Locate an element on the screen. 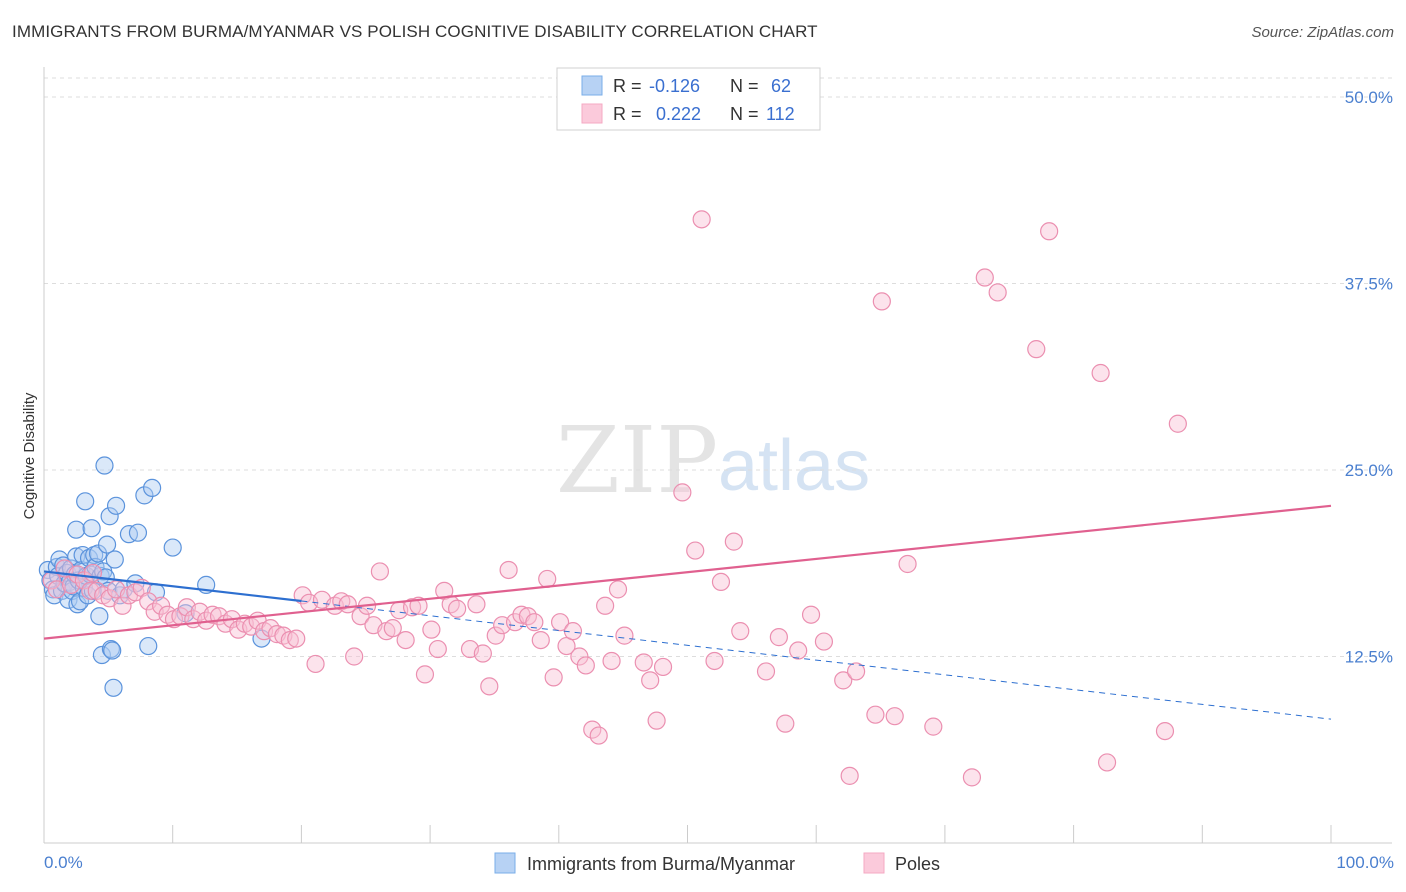 The height and width of the screenshot is (892, 1406). y-tick-label-2: 37.5% is located at coordinates (1369, 284).